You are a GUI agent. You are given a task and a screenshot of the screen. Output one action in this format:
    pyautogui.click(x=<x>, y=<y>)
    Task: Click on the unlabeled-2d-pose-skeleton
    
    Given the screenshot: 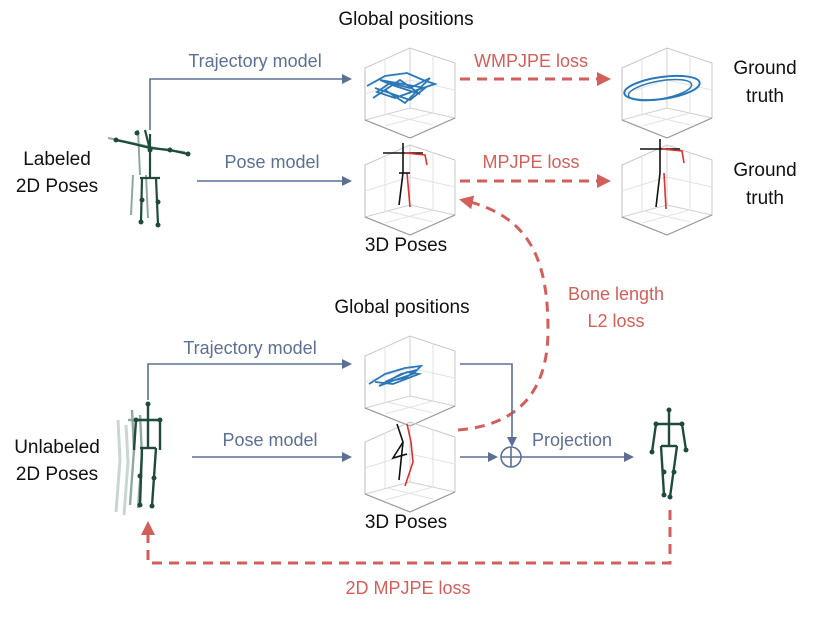 What is the action you would take?
    pyautogui.click(x=138, y=458)
    